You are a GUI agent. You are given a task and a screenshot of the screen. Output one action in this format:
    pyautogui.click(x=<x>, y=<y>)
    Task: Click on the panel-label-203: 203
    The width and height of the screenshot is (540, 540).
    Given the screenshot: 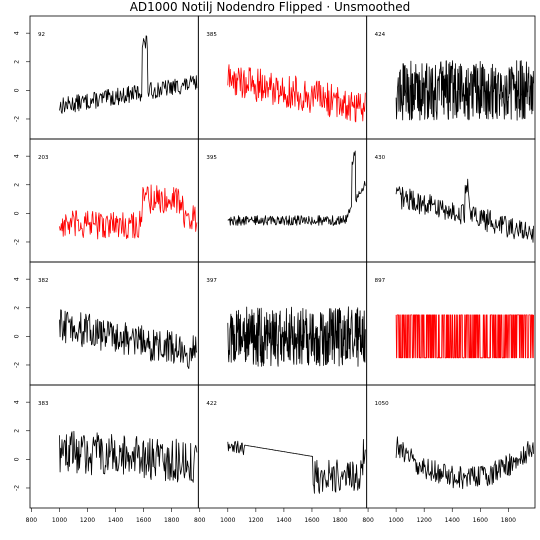 What is the action you would take?
    pyautogui.click(x=43, y=158)
    